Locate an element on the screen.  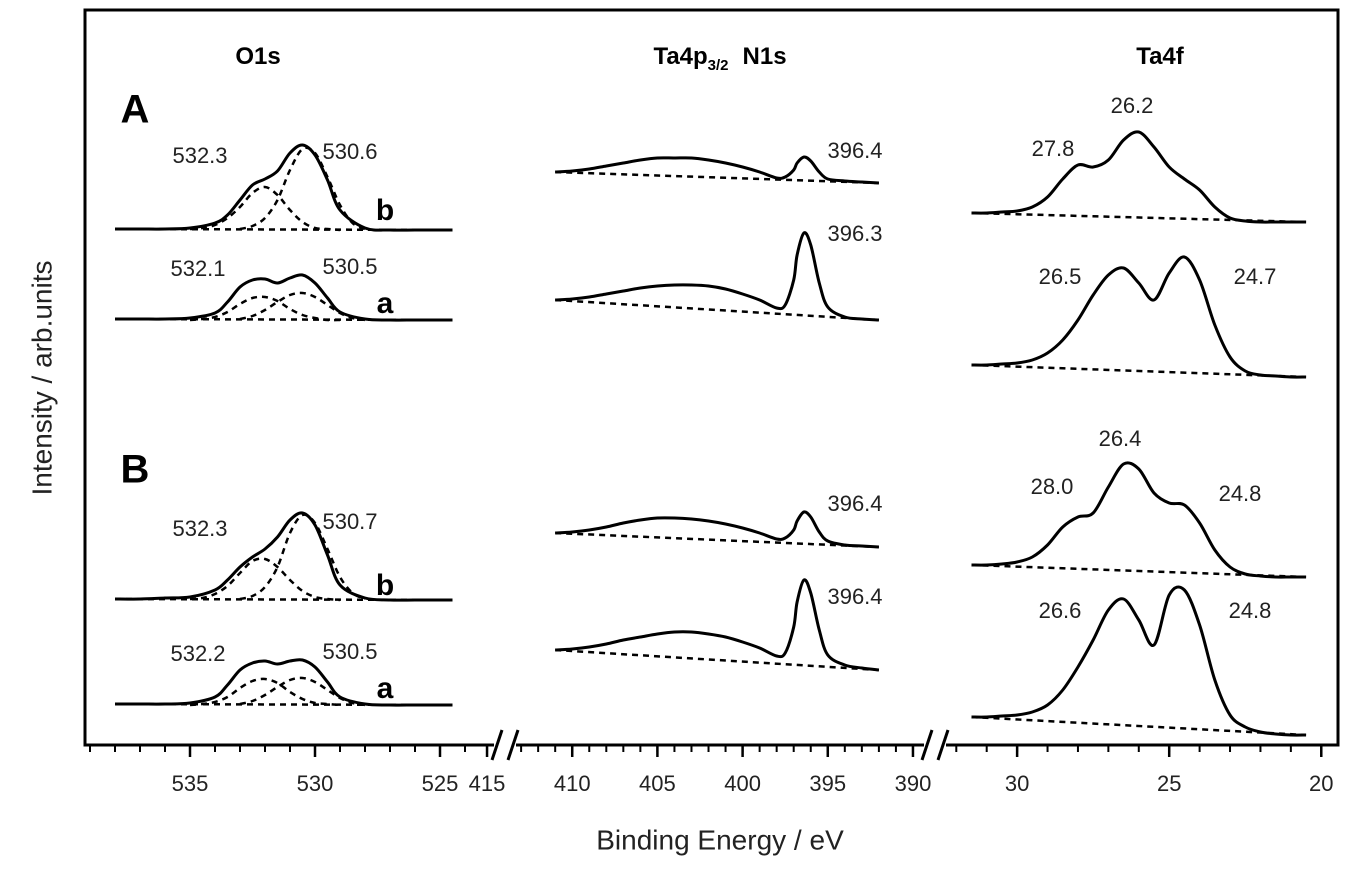
peak-label: 530.6 is located at coordinates (349, 151).